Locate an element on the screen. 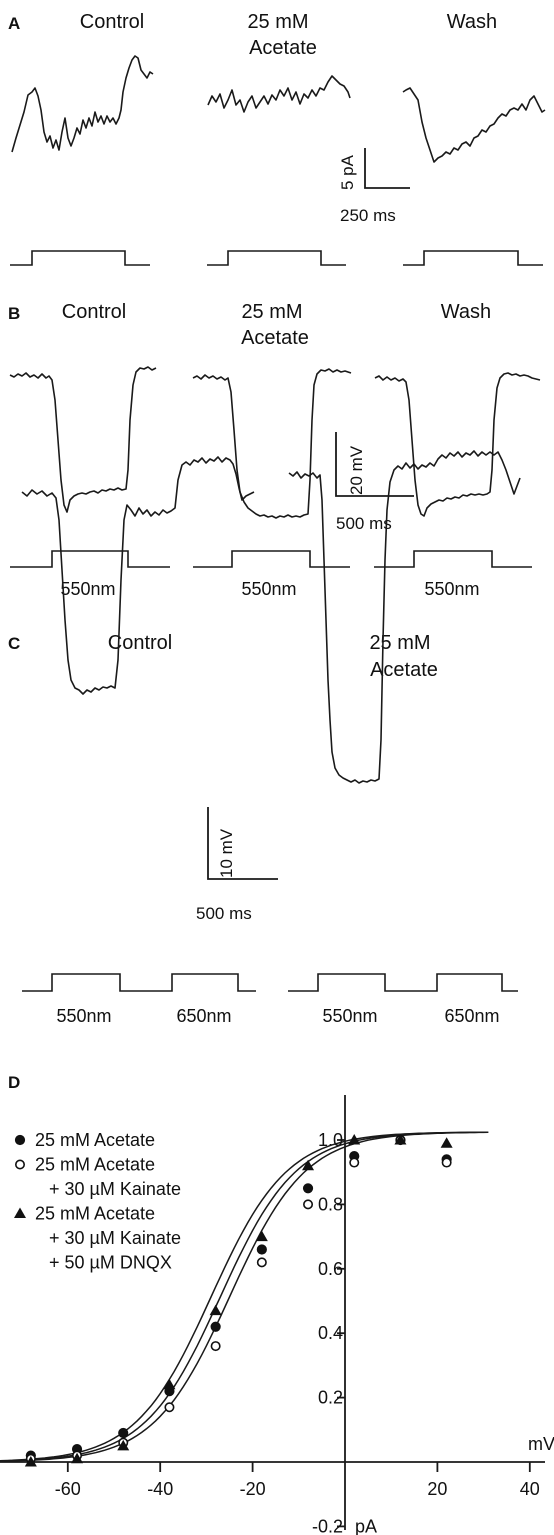 This screenshot has width=554, height=1535. panel-a-trace-acetate is located at coordinates (279, 94).